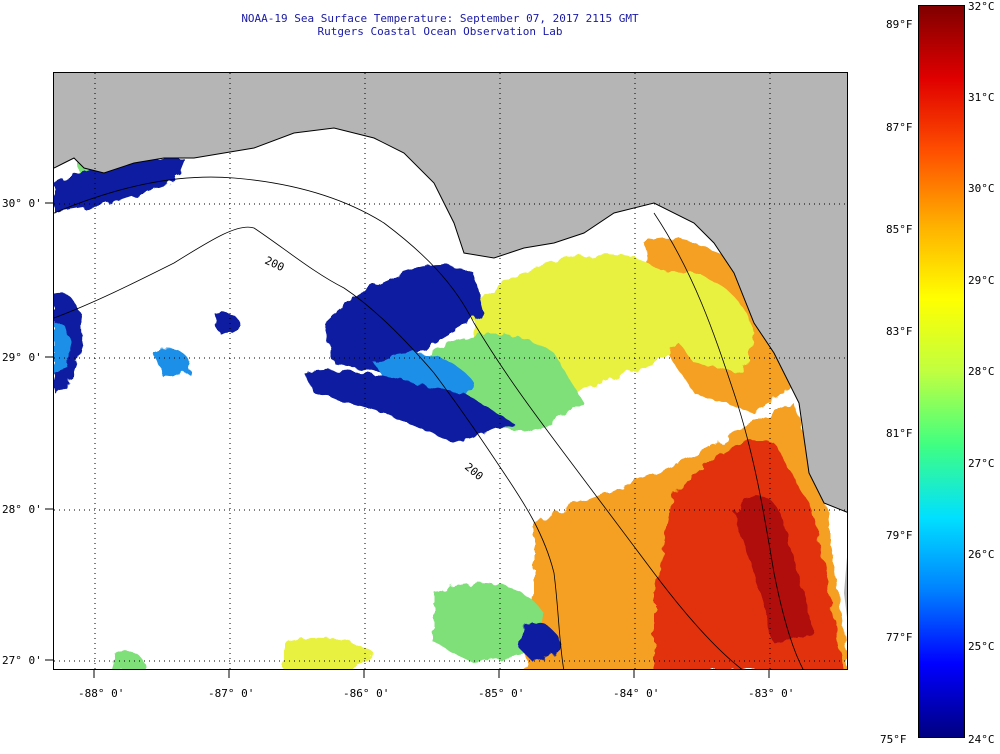 The width and height of the screenshot is (1000, 754). Describe the element at coordinates (22, 660) in the screenshot. I see `lat-label: 27° 0'` at that location.